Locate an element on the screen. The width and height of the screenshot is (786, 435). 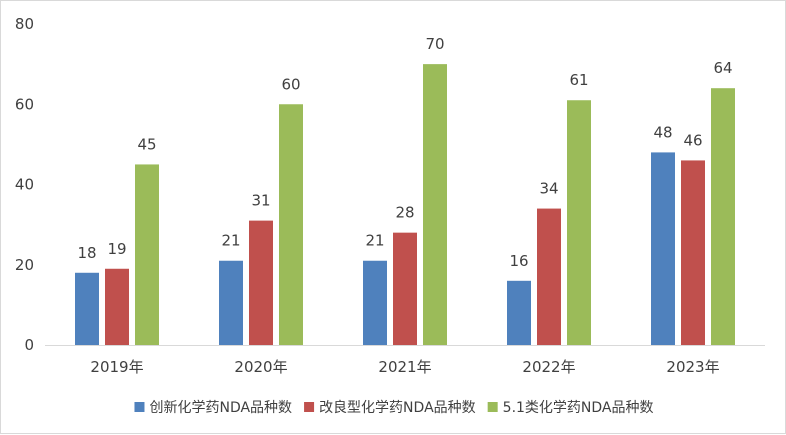
legend-label: 5.1类化学药NDA品种数 is located at coordinates (578, 408).